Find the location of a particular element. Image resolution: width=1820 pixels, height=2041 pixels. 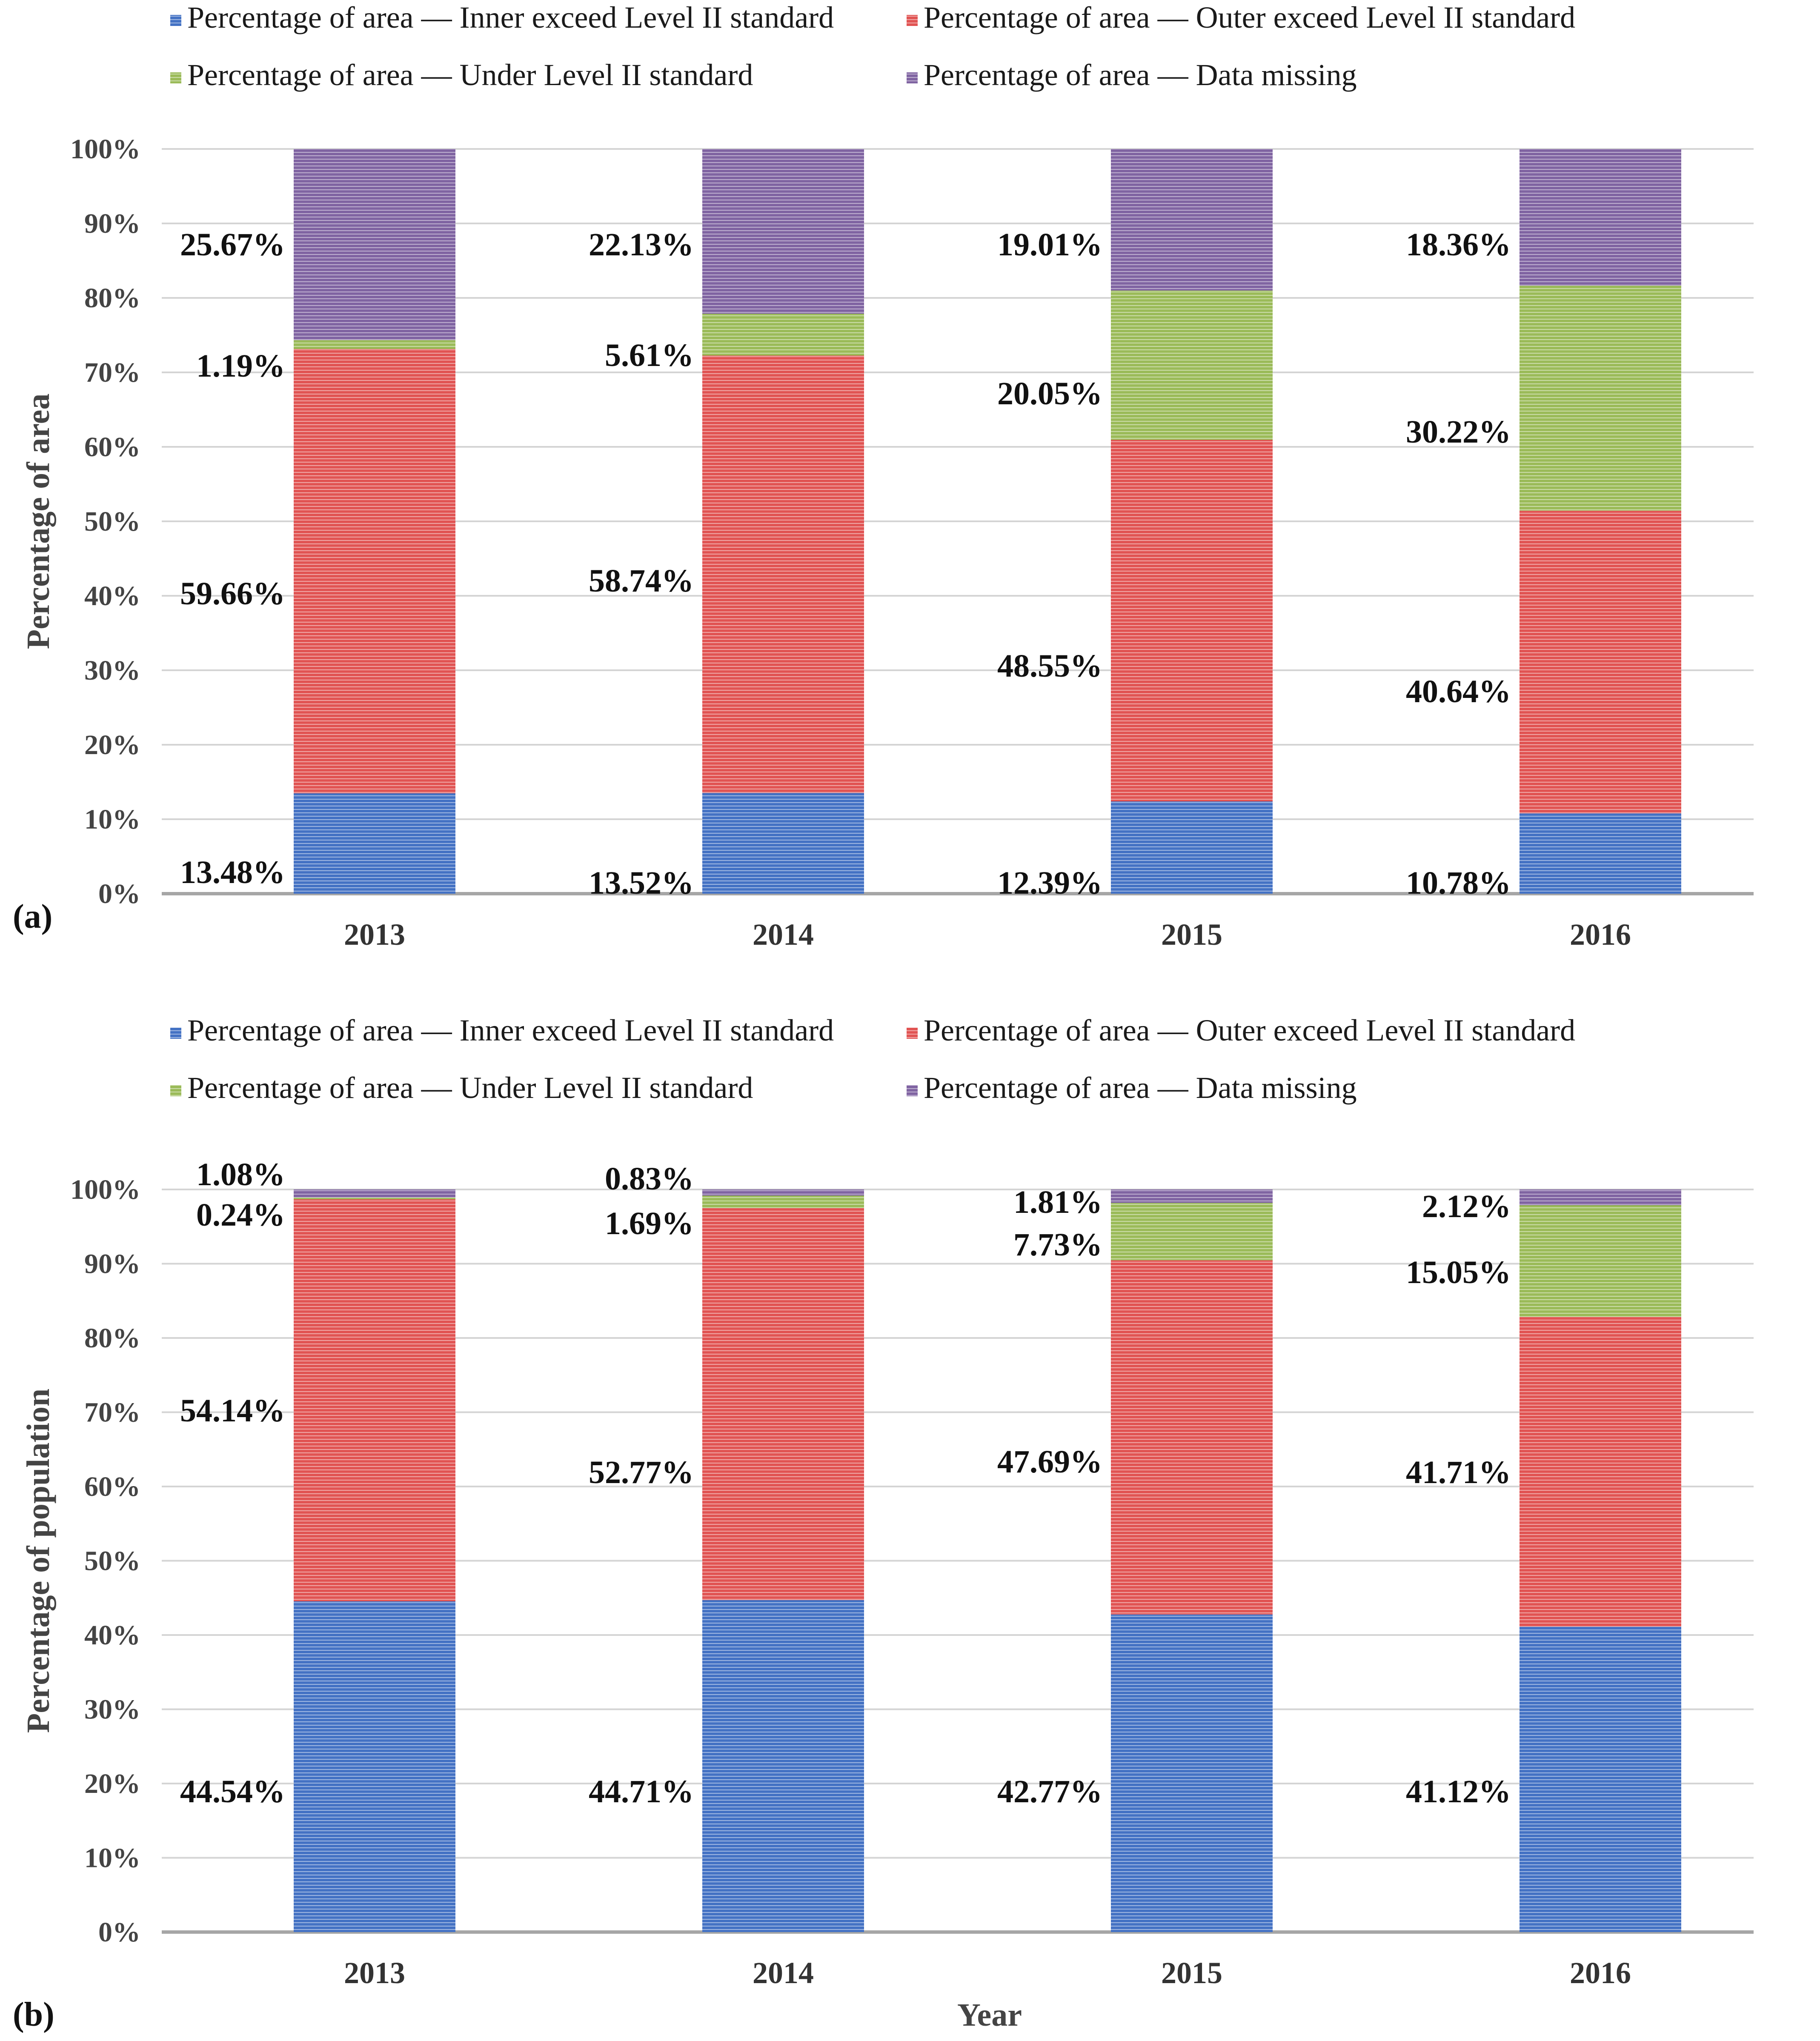

data-label-missing: 19.01% is located at coordinates (1049, 245).